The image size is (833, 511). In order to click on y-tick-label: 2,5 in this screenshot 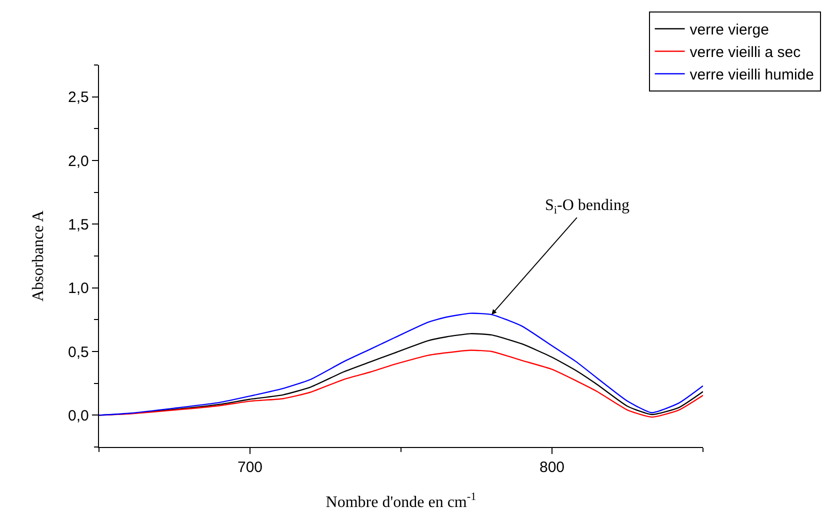, I will do `click(78, 97)`.